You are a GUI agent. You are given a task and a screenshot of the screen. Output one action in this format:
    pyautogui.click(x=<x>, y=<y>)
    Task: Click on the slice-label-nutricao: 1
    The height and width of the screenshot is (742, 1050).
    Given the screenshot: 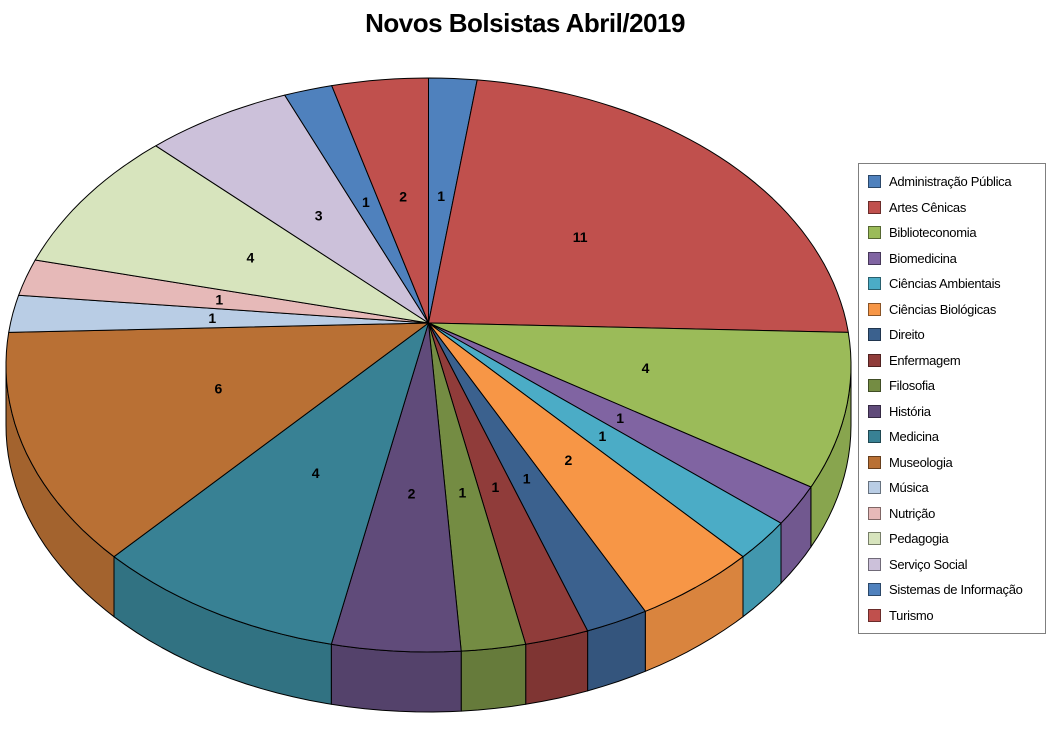 What is the action you would take?
    pyautogui.click(x=219, y=299)
    